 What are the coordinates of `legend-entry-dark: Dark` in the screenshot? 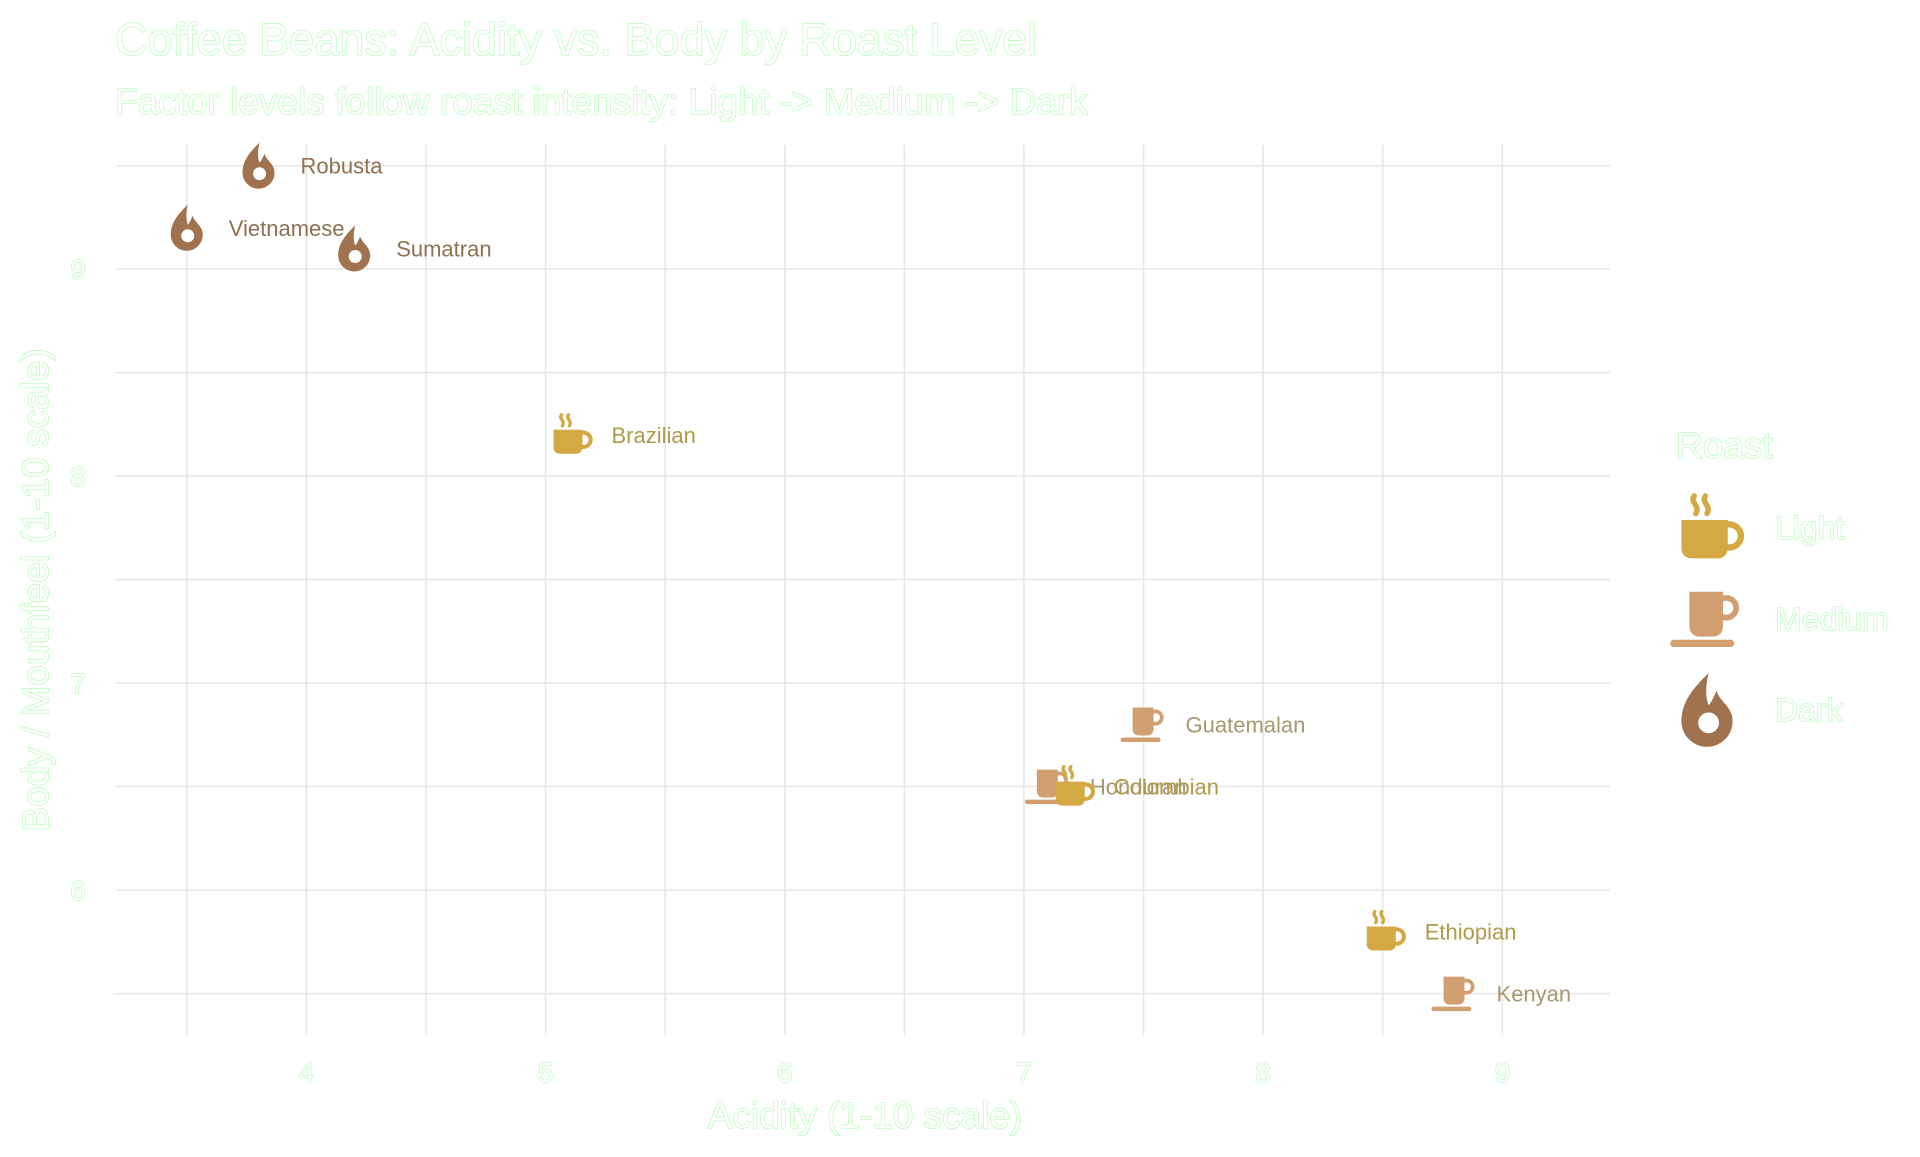 It's located at (1762, 710).